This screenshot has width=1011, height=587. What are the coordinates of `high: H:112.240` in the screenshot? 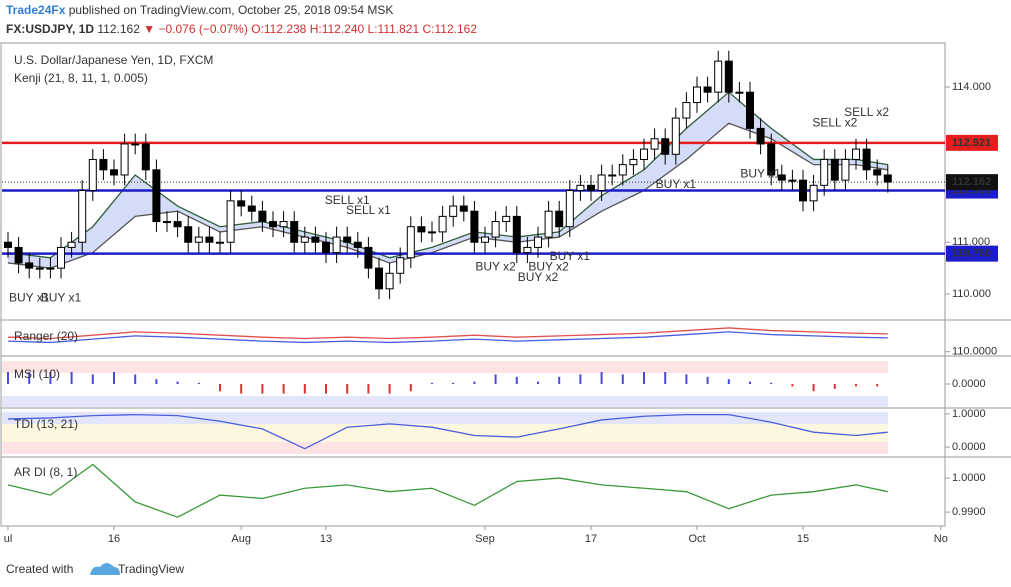 It's located at (337, 29).